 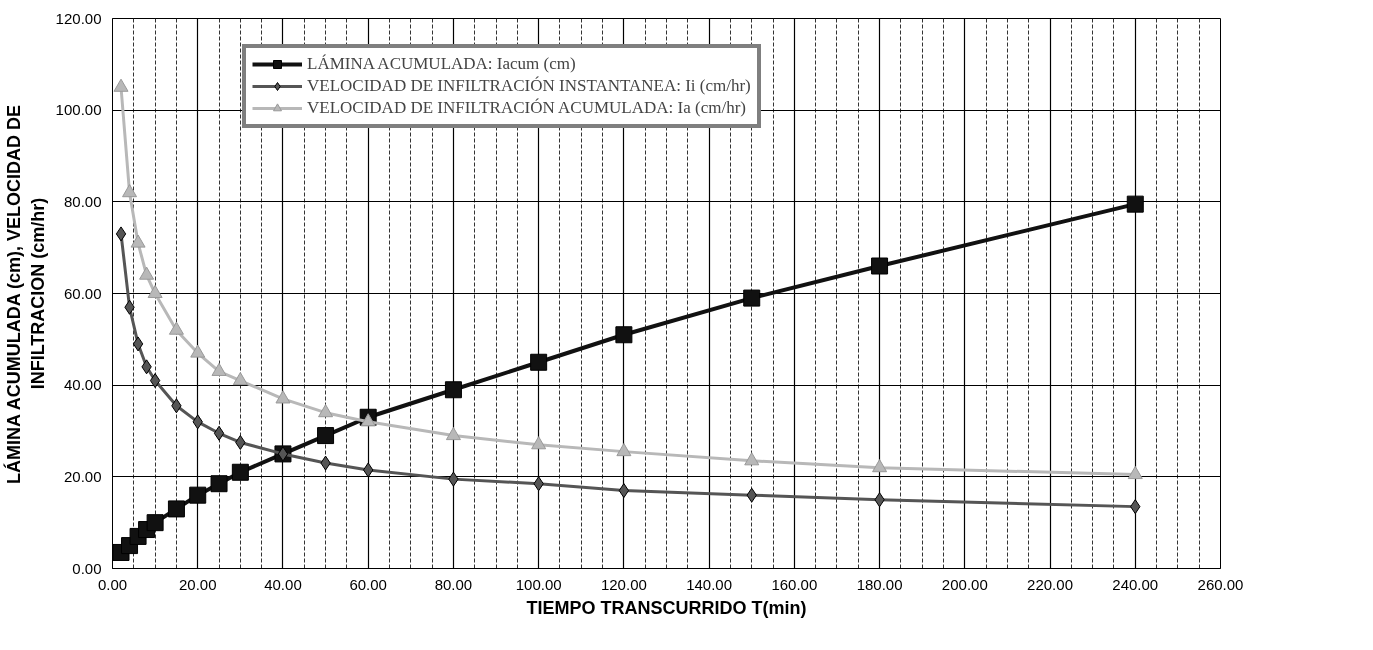 I want to click on y-tick-label: 100.00, so click(x=78, y=110).